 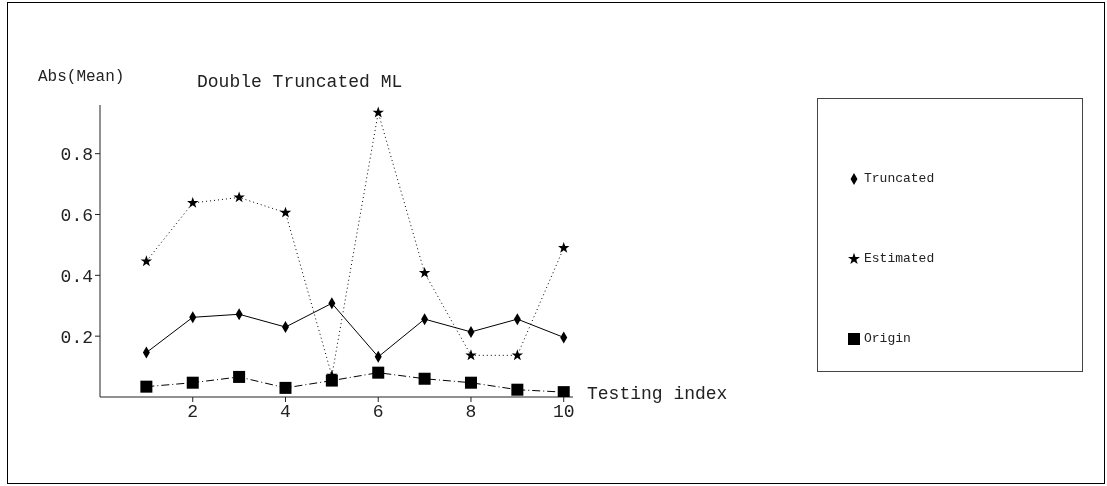 What do you see at coordinates (81, 77) in the screenshot?
I see `y-axis-title: Abs(Mean)` at bounding box center [81, 77].